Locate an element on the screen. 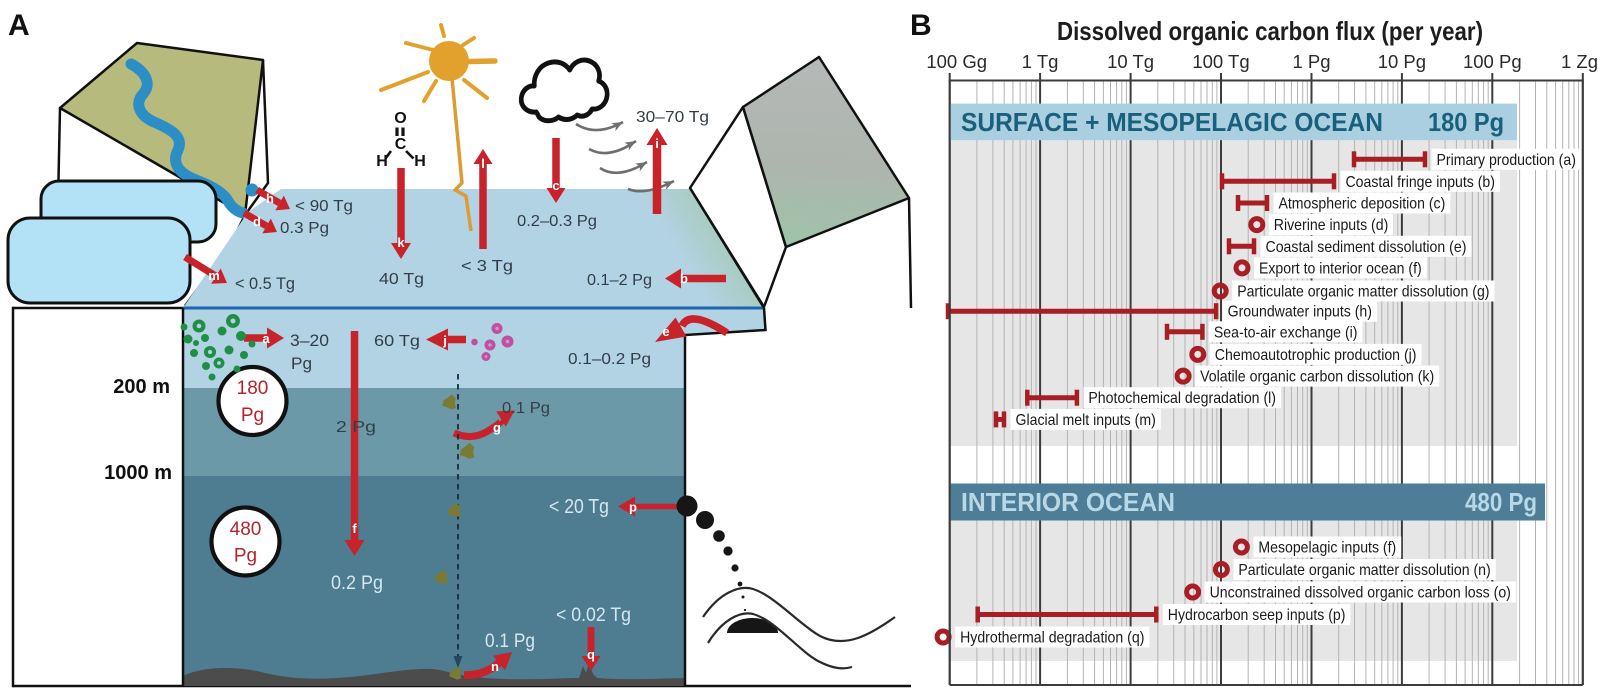 The height and width of the screenshot is (695, 1600). svg-text: 60 Tg is located at coordinates (397, 341).